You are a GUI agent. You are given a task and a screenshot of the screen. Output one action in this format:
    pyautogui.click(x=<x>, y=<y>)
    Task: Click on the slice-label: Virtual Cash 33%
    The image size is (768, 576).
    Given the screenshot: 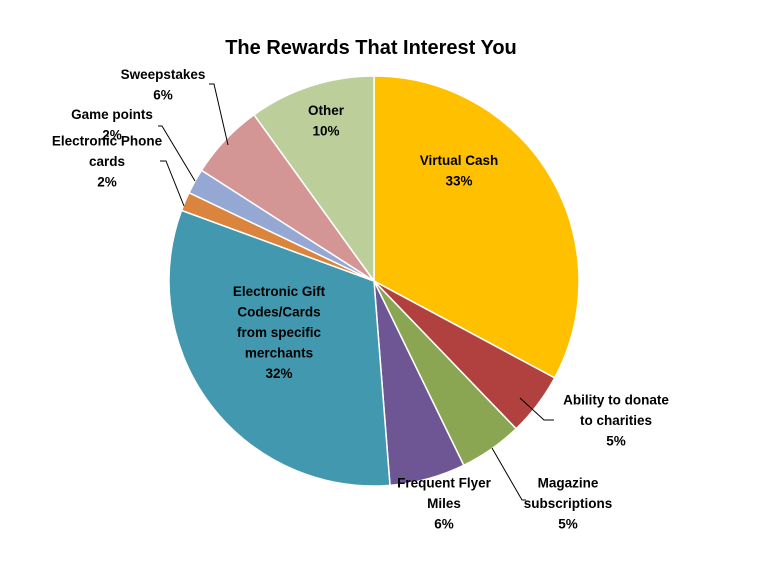 What is the action you would take?
    pyautogui.click(x=459, y=171)
    